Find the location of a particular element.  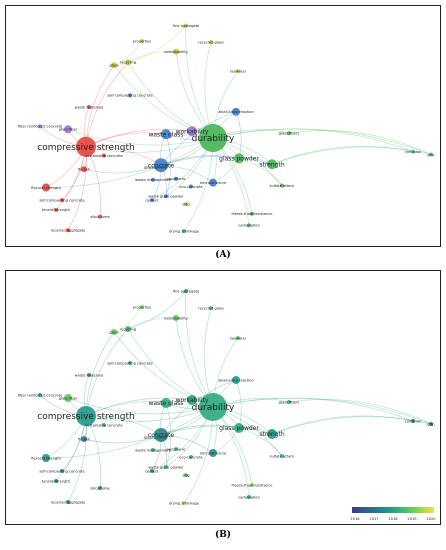

node-label-durability: durability is located at coordinates (213, 408).